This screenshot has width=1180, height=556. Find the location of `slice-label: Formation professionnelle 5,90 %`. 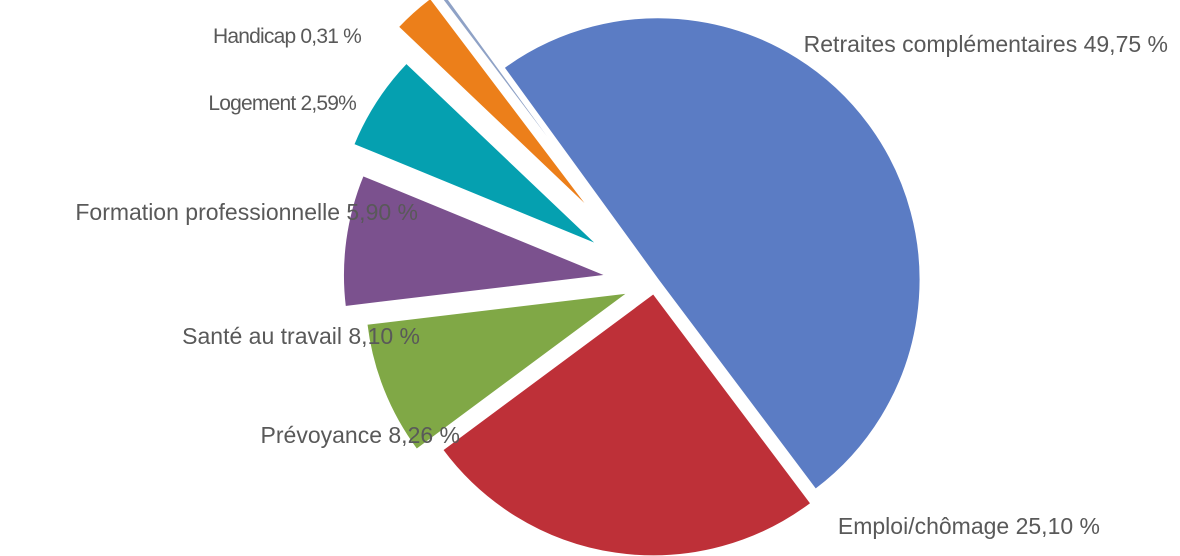

slice-label: Formation professionnelle 5,90 % is located at coordinates (246, 212).